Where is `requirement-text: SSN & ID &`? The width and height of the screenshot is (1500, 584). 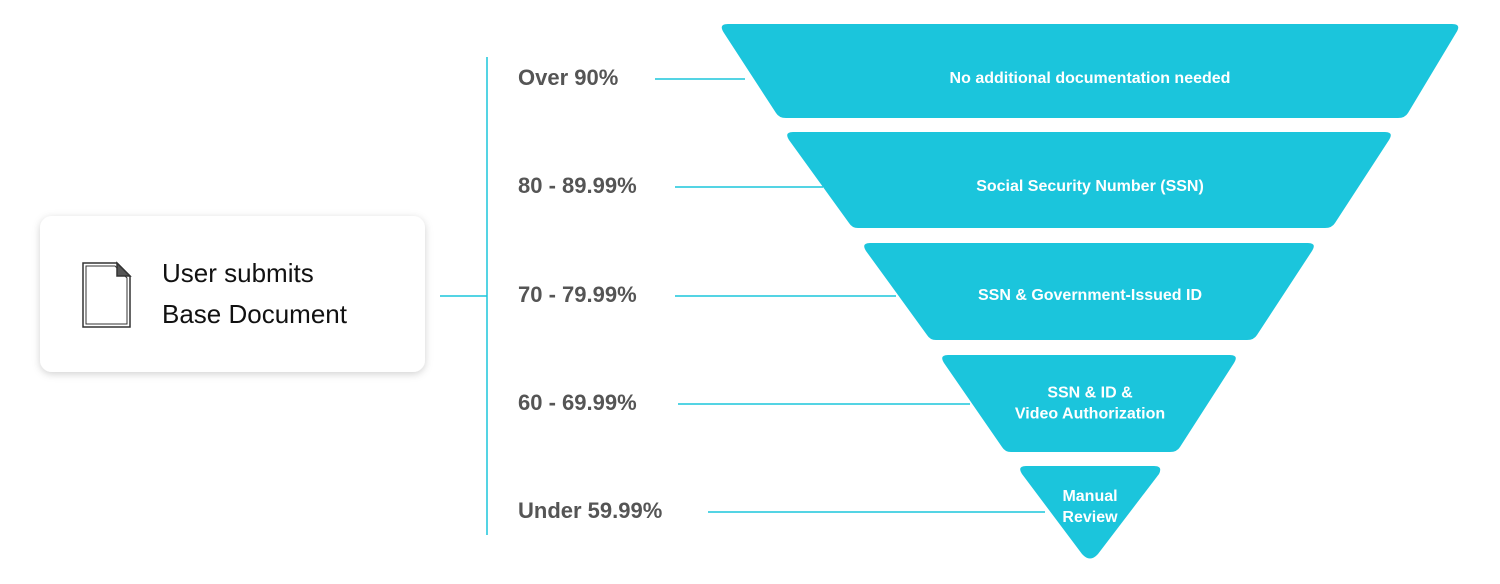
requirement-text: SSN & ID & is located at coordinates (1090, 393).